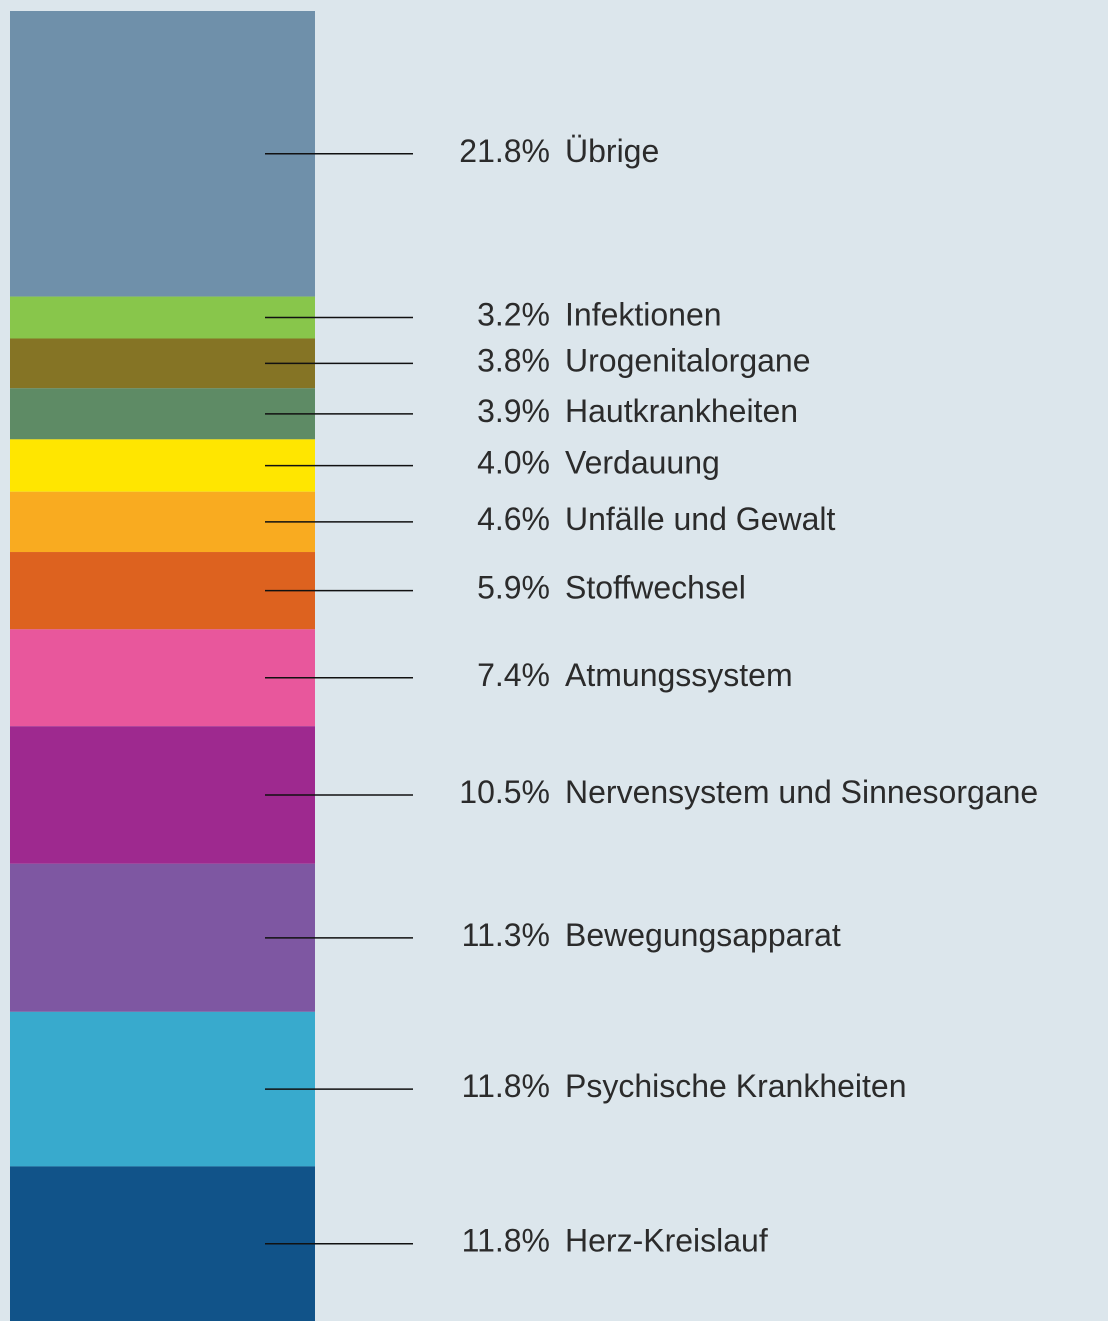  Describe the element at coordinates (513, 315) in the screenshot. I see `value-label: 3.2%` at that location.